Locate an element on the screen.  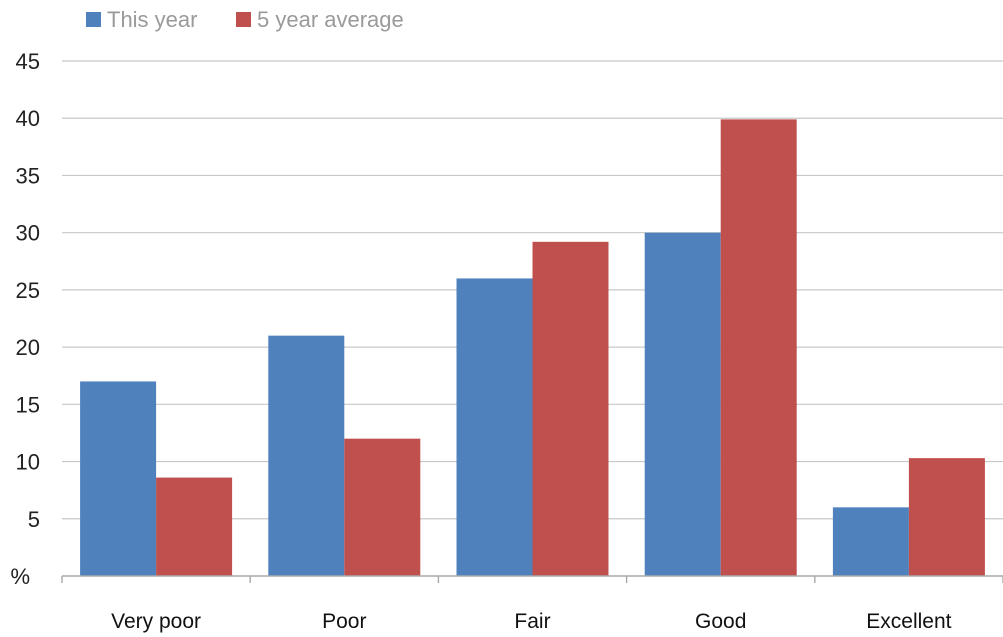
legend: This year 5 year average is located at coordinates (245, 19).